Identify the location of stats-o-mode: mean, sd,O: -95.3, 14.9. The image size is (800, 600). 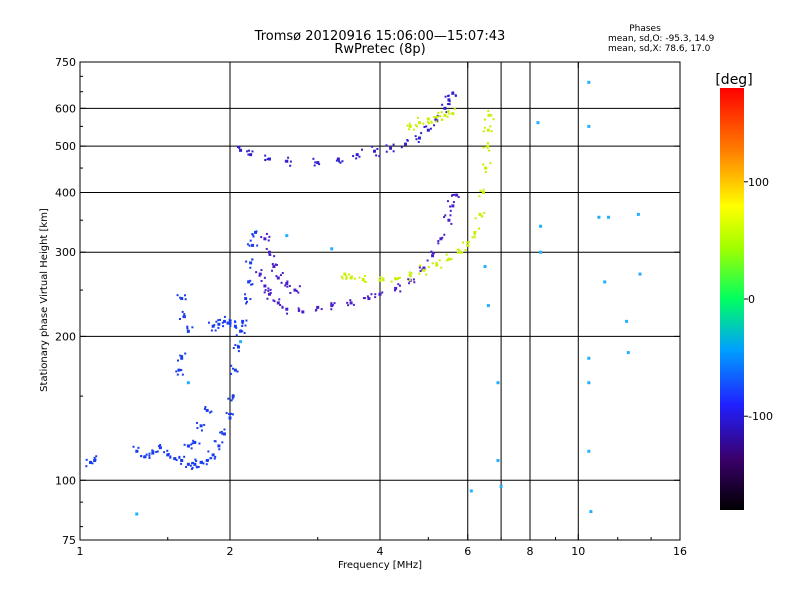
(661, 39).